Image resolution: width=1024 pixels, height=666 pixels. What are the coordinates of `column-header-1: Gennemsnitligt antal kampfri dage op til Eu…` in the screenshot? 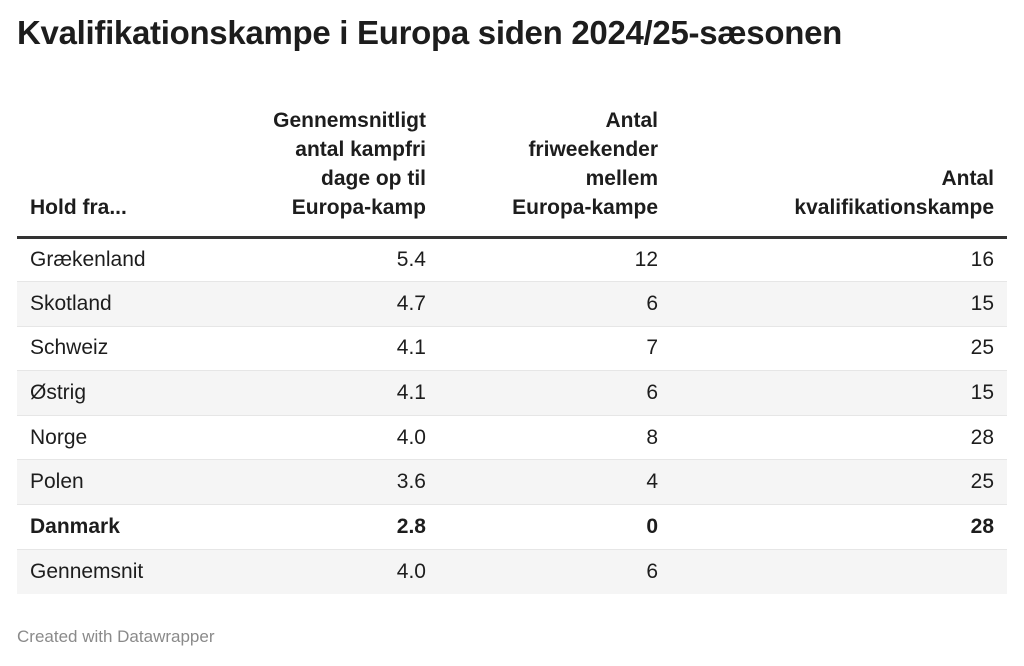 It's located at (328, 171).